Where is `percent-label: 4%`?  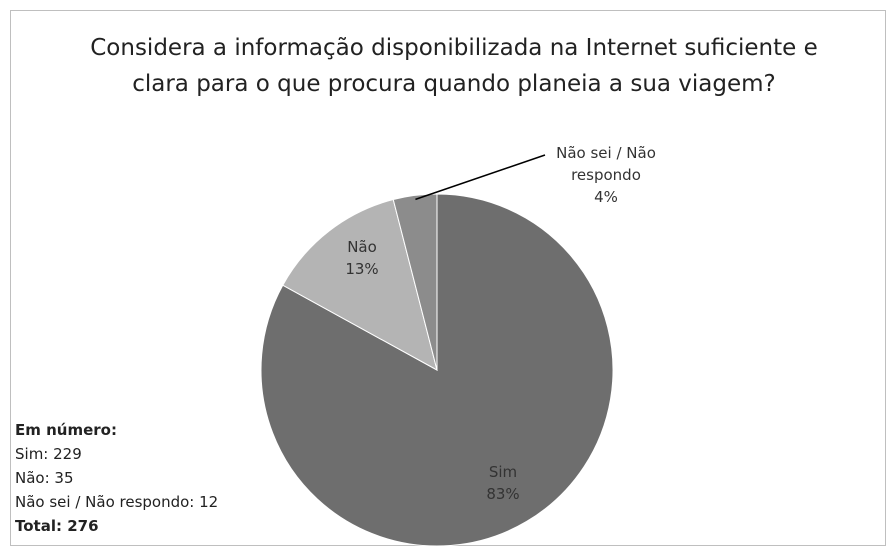 percent-label: 4% is located at coordinates (606, 197).